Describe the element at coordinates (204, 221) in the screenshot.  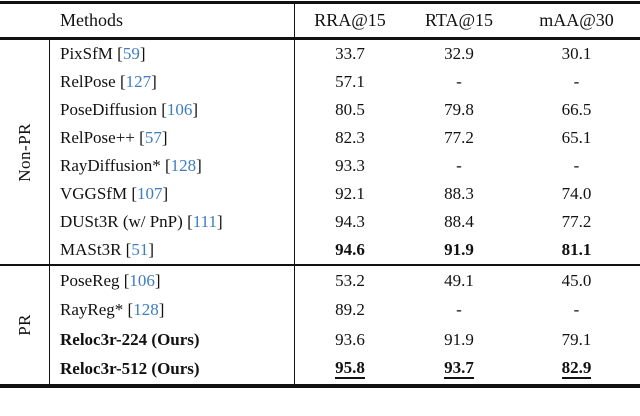
I see `citation-link: 111` at that location.